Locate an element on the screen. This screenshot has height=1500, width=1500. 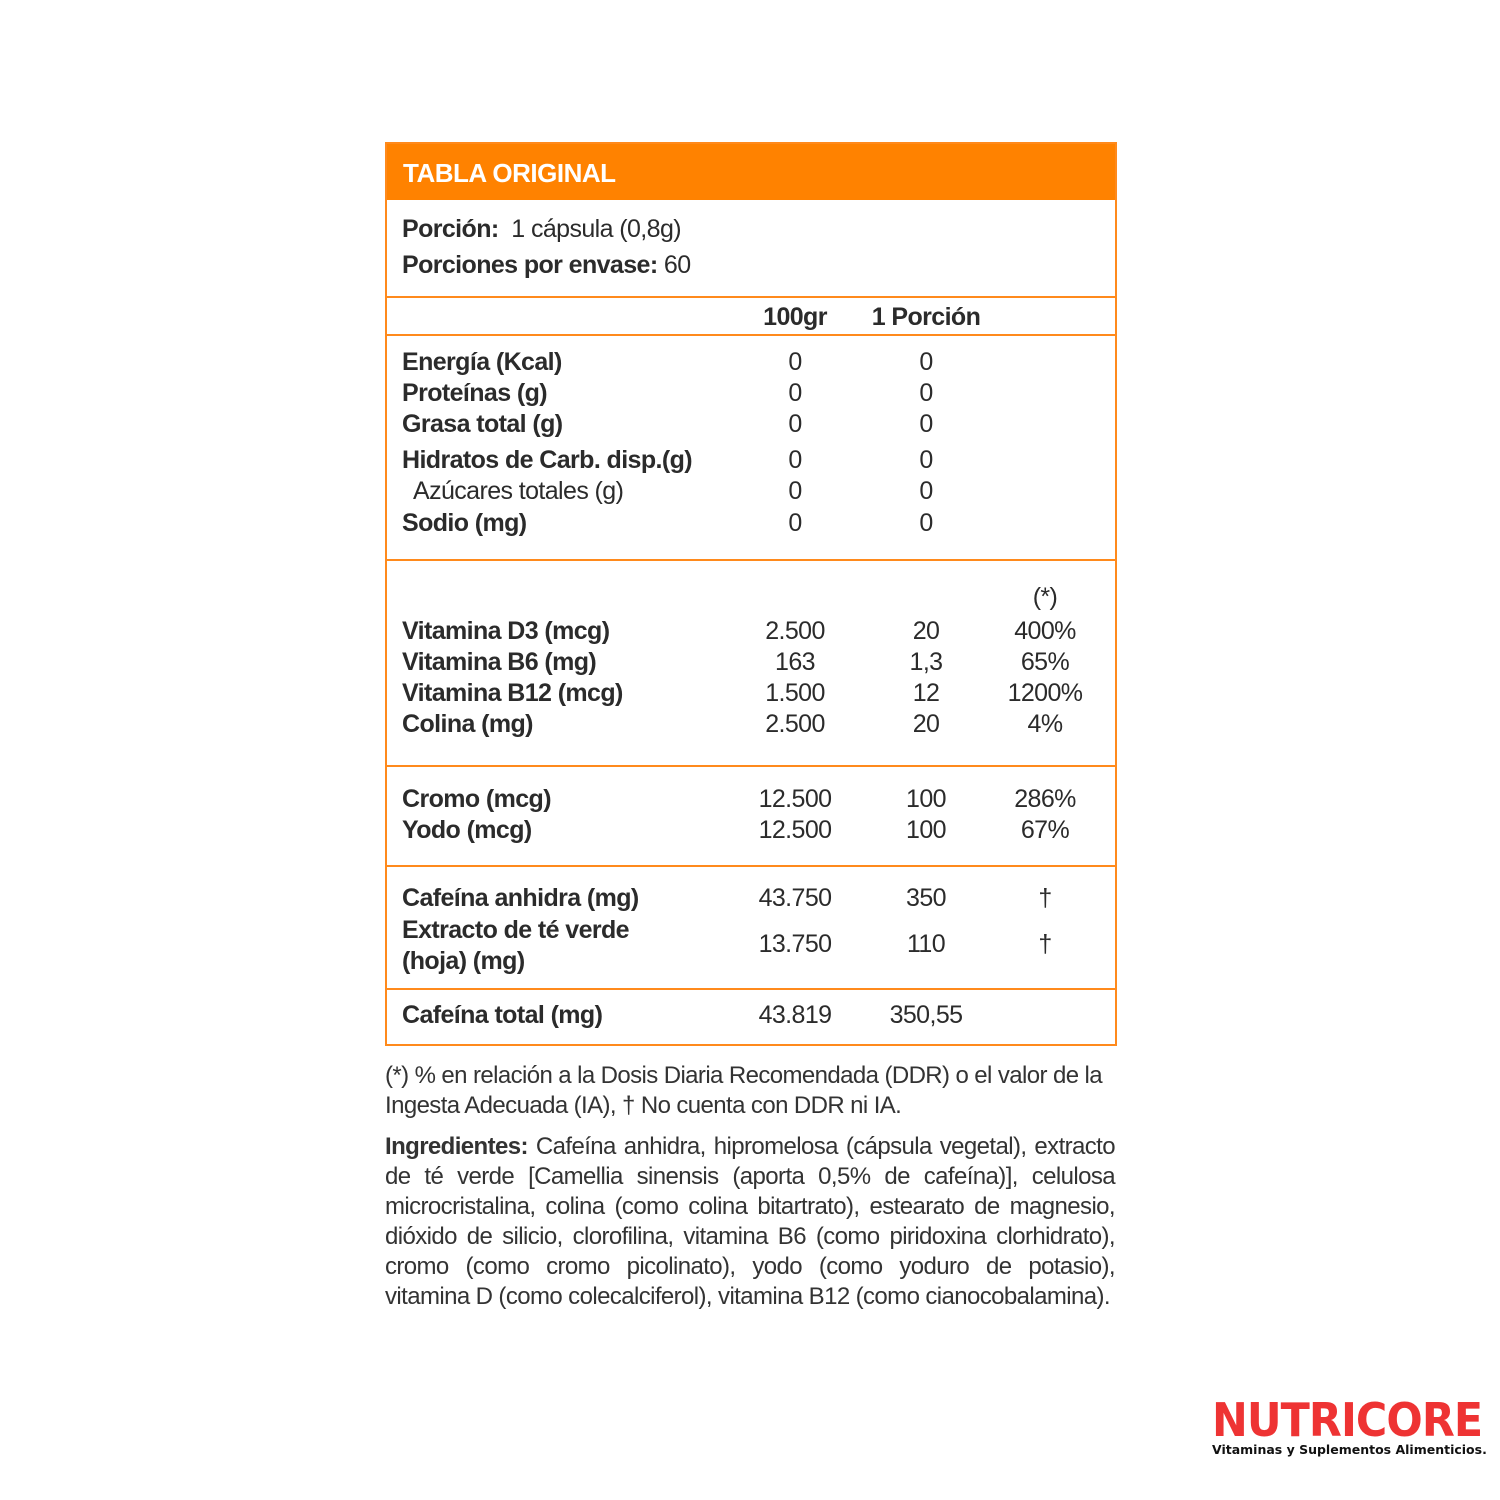
servings-label: Porciones por envase: is located at coordinates (530, 265).